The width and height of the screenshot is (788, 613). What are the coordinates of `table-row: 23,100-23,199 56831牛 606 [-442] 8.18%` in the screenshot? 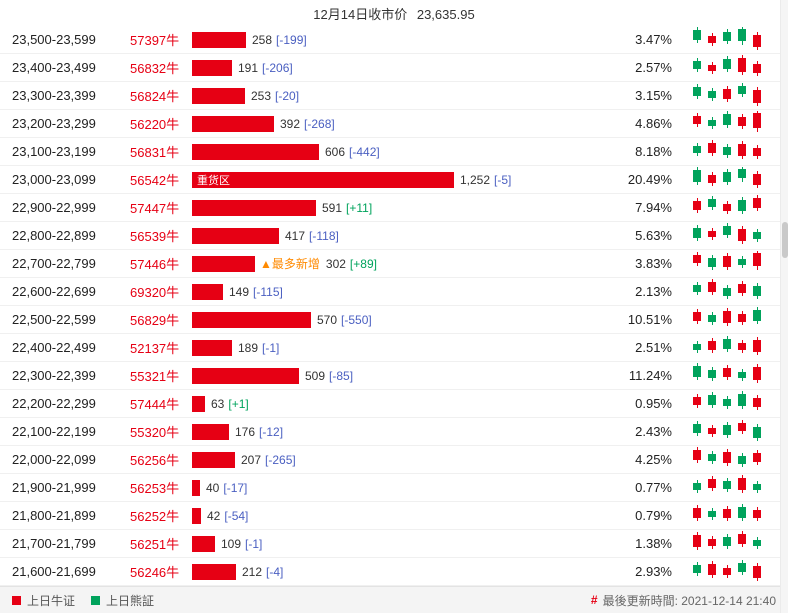 It's located at (394, 152).